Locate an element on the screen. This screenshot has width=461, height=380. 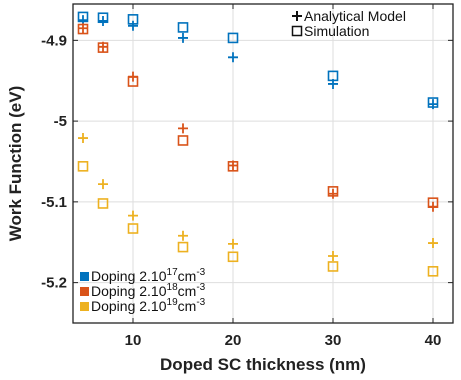
x-axis-title: Doped SC thickness (nm) is located at coordinates (263, 364).